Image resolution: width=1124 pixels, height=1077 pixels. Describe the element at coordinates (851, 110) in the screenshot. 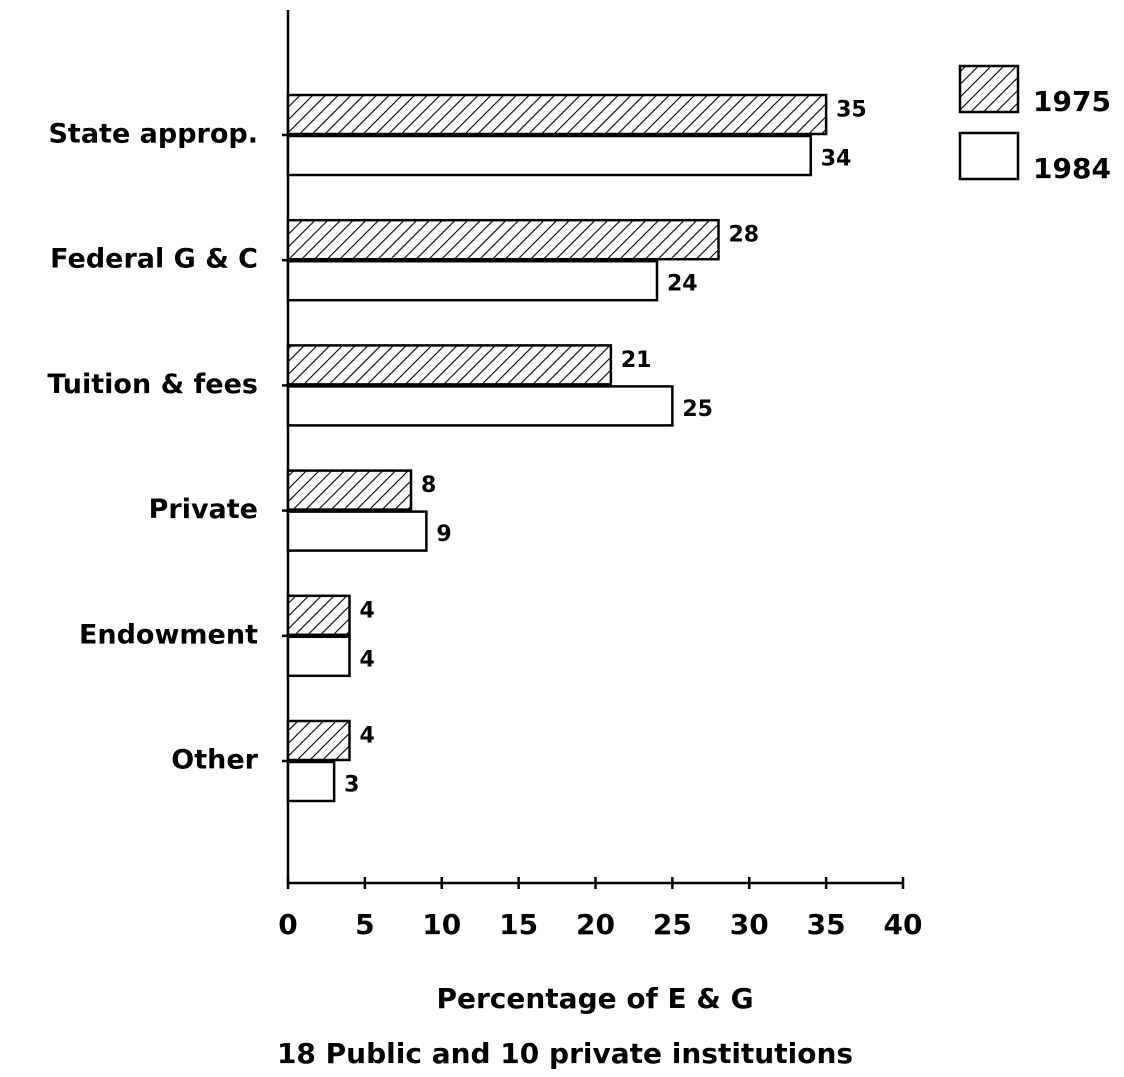

I see `value-label: 35` at that location.